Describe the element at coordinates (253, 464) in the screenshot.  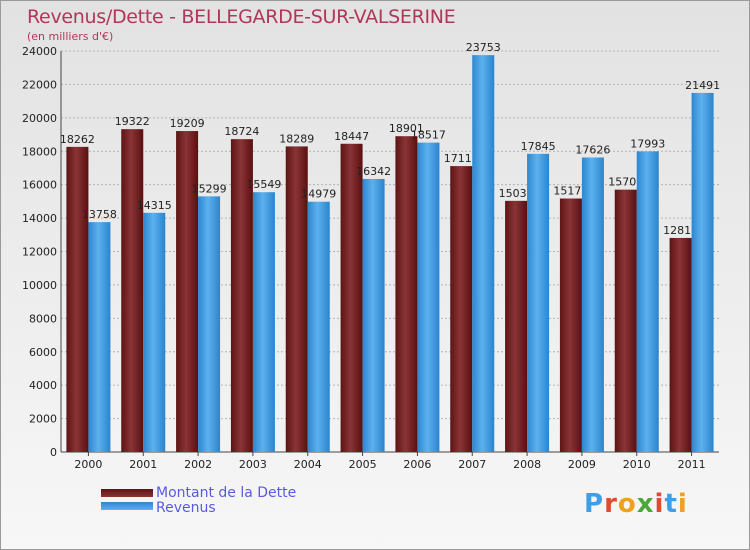
I see `x-tick-label: 2003` at that location.